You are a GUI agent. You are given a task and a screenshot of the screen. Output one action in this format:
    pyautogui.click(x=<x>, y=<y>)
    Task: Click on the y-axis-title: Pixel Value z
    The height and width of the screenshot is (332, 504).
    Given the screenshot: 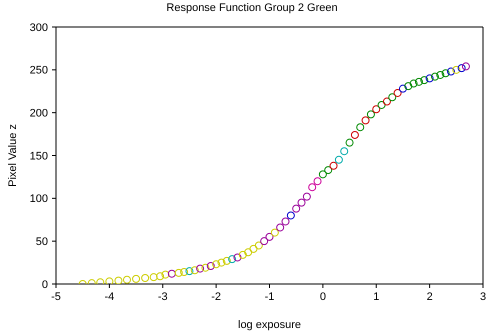 What is the action you would take?
    pyautogui.click(x=12, y=155)
    